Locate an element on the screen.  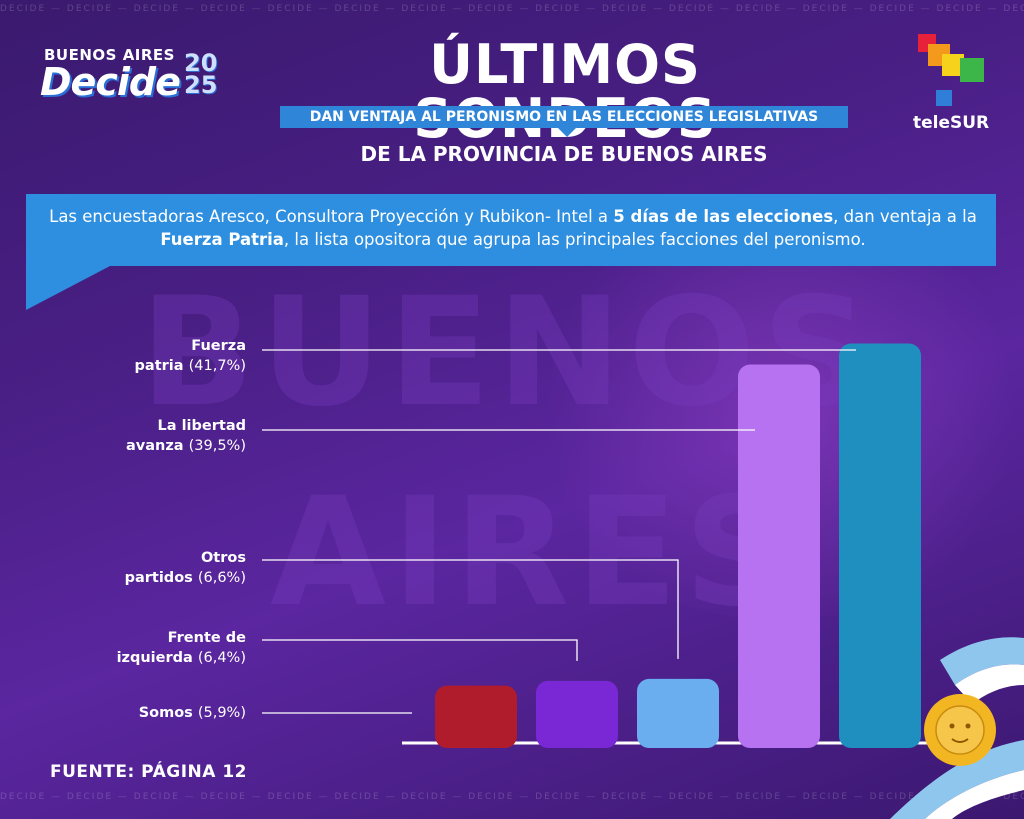
description-box is located at coordinates (511, 230).